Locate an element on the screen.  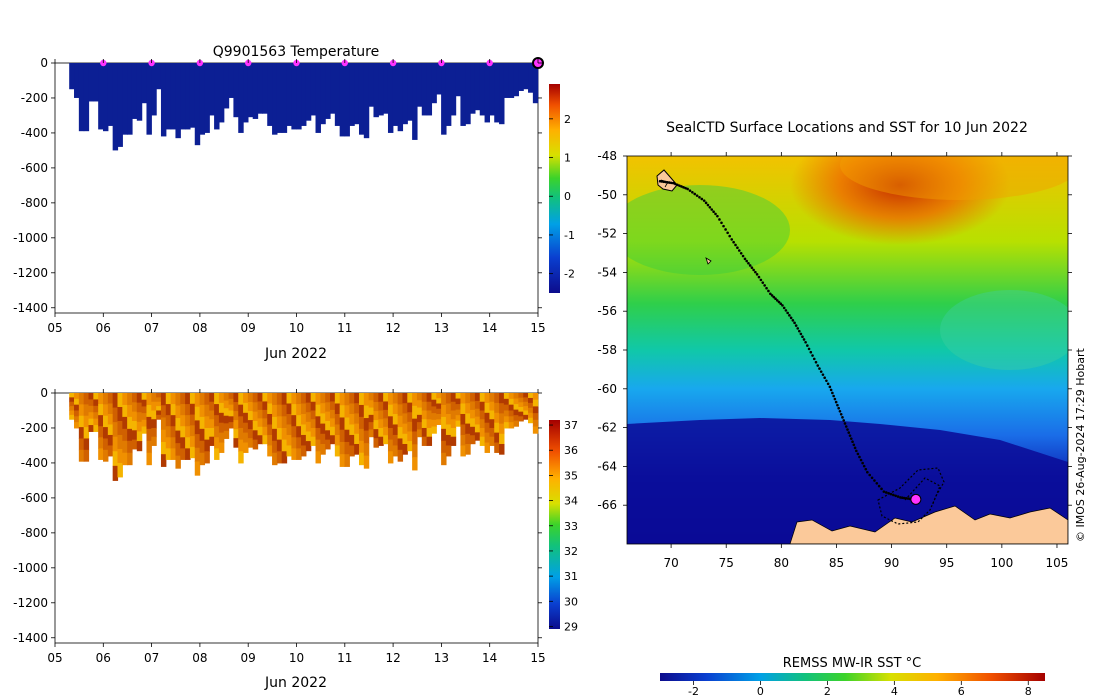
x-tick-label: 08 is located at coordinates (199, 658).